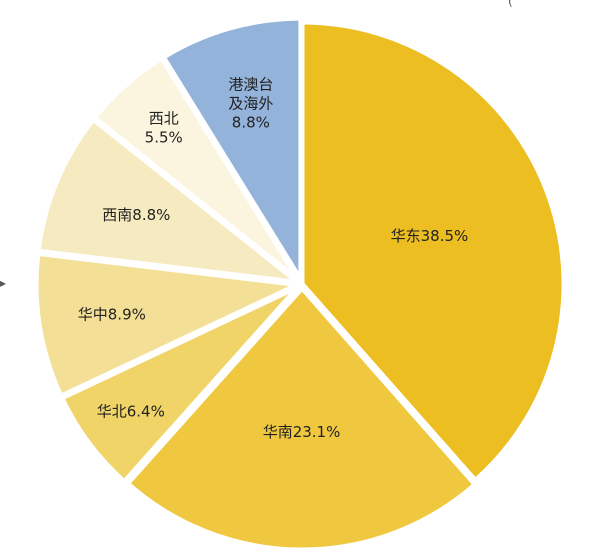  Describe the element at coordinates (3, 283) in the screenshot. I see `left-arrow-mark: ▸` at that location.